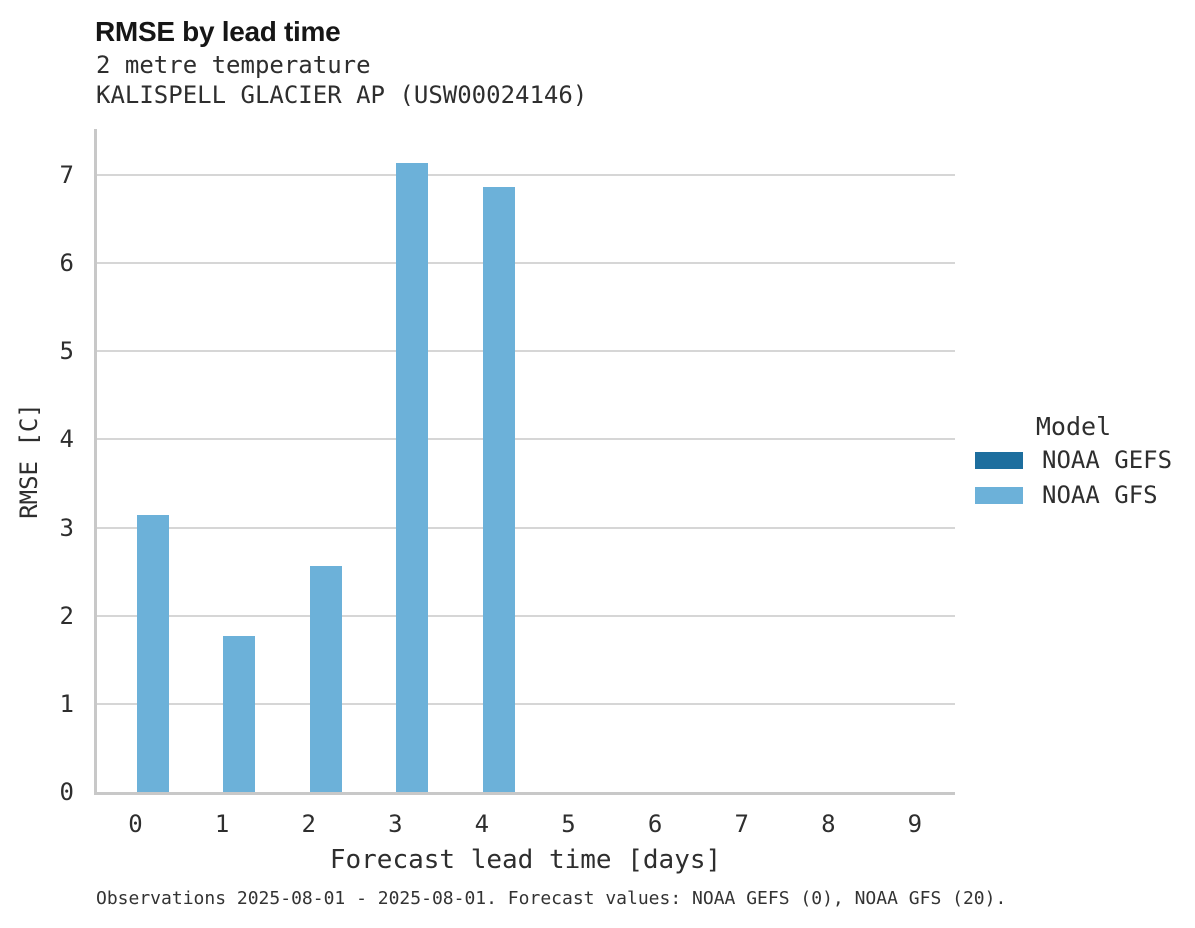 This screenshot has width=1195, height=928. Describe the element at coordinates (66, 615) in the screenshot. I see `y-tick-label-2: 2` at that location.